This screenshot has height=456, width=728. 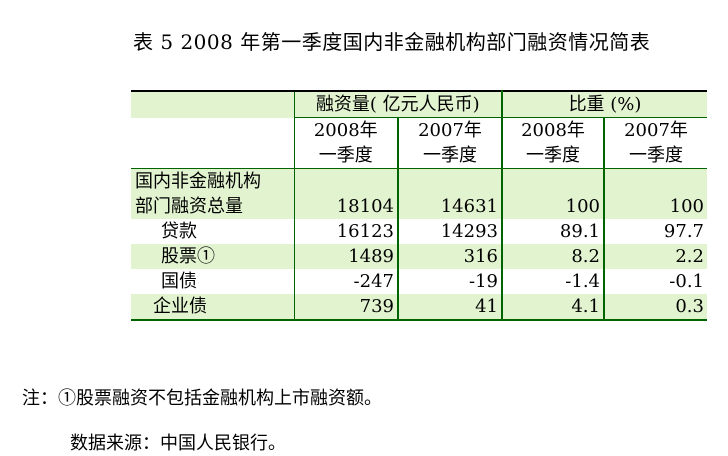 I want to click on header-col-3-year: 2008年, so click(x=553, y=130).